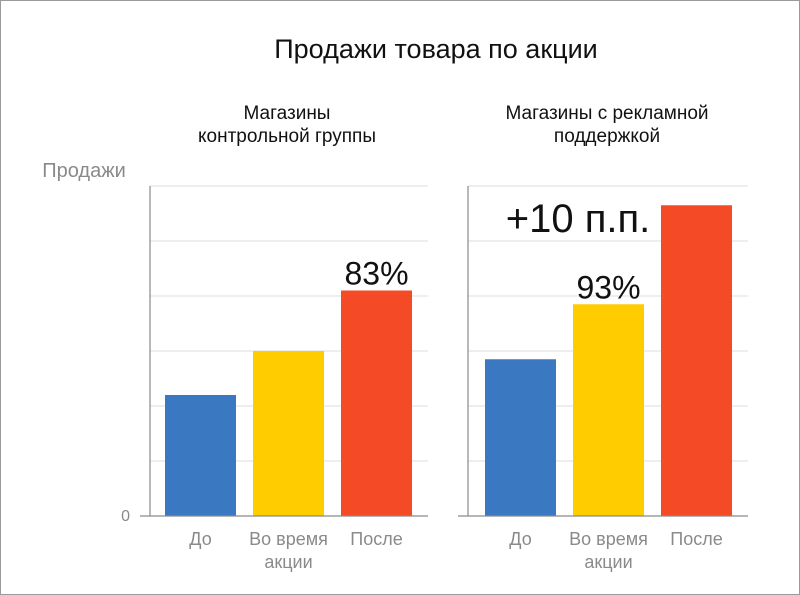  I want to click on y-axis-label: Продажи, so click(84, 171).